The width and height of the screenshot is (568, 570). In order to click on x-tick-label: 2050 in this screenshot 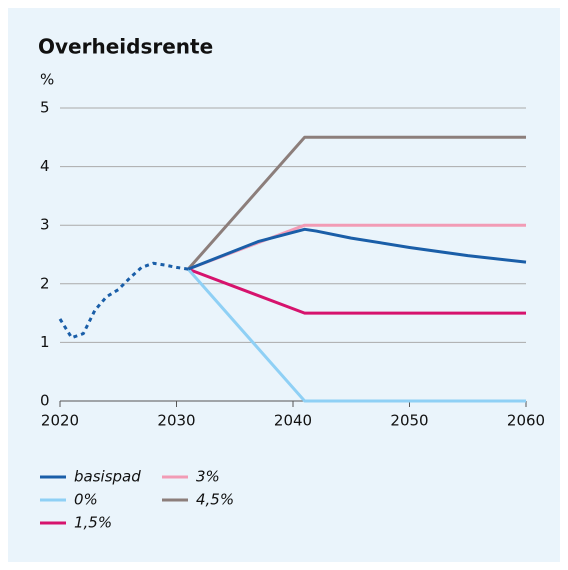, I will do `click(409, 421)`.